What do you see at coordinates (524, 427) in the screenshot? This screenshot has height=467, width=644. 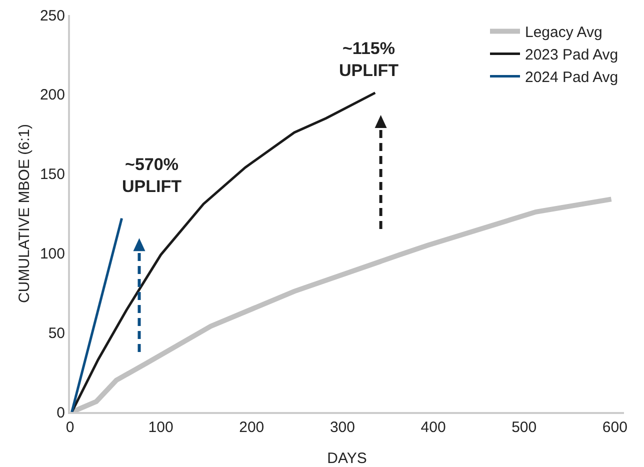 I see `x-tick-label: 500` at bounding box center [524, 427].